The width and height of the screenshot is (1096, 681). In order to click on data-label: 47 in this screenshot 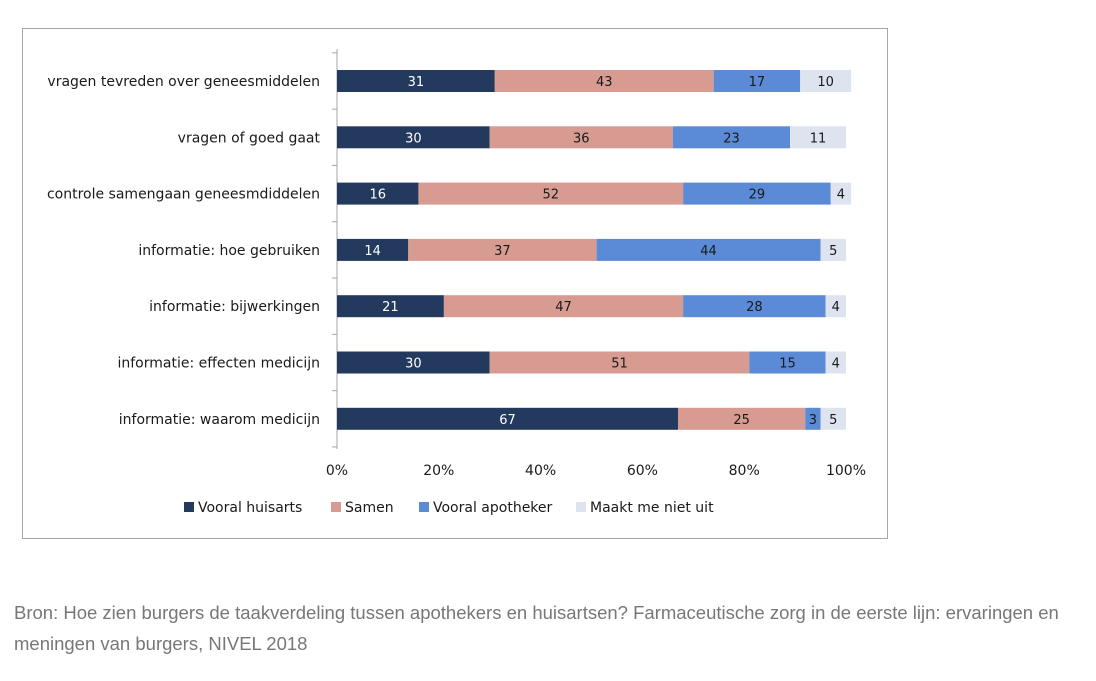, I will do `click(563, 307)`.